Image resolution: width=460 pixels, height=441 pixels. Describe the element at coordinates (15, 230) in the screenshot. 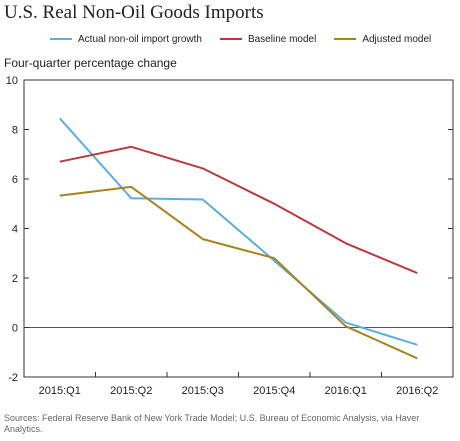

I see `y-tick-label: 4` at that location.